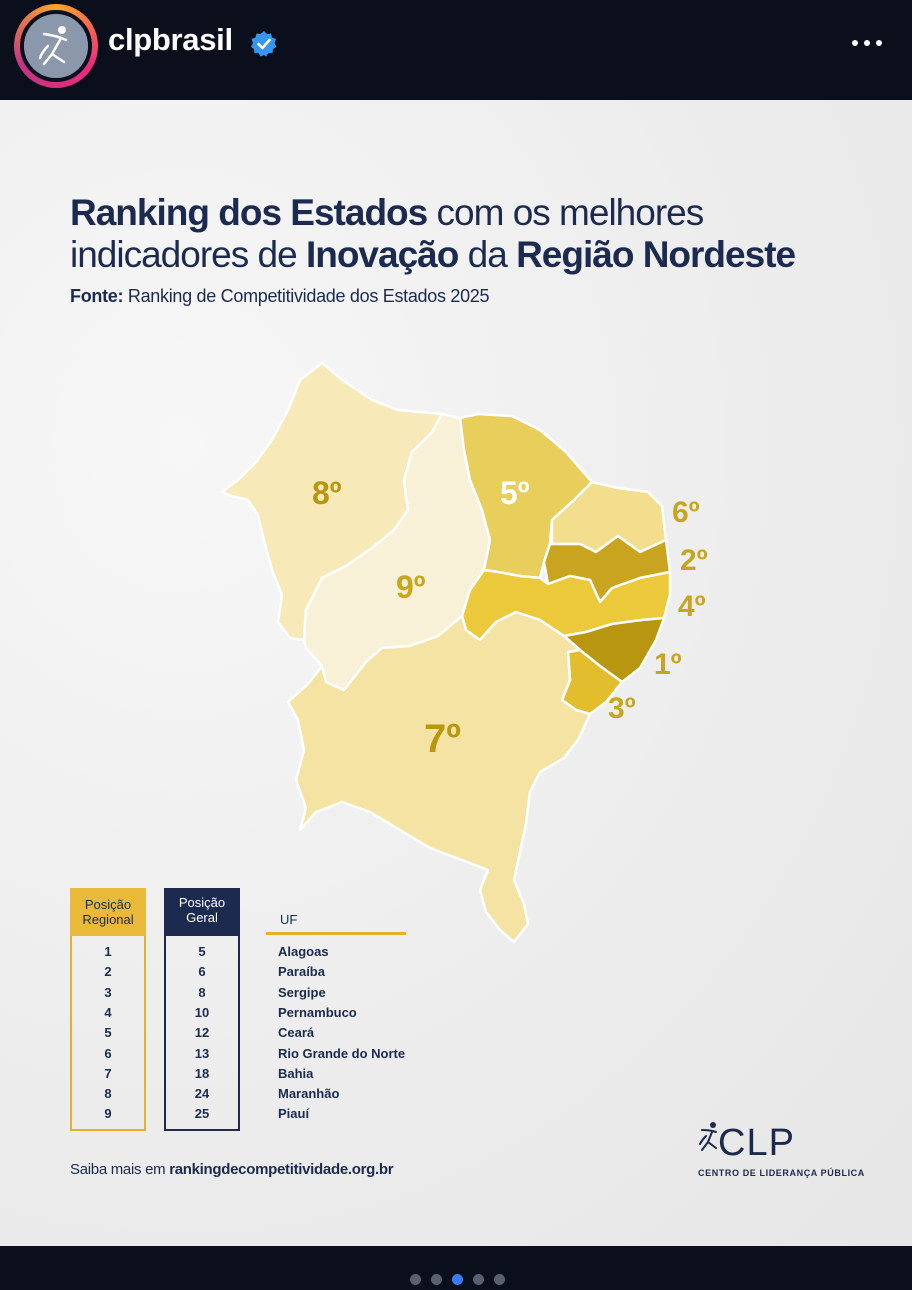 The width and height of the screenshot is (912, 1290). Describe the element at coordinates (202, 992) in the screenshot. I see `table-cell-geral: 8` at that location.